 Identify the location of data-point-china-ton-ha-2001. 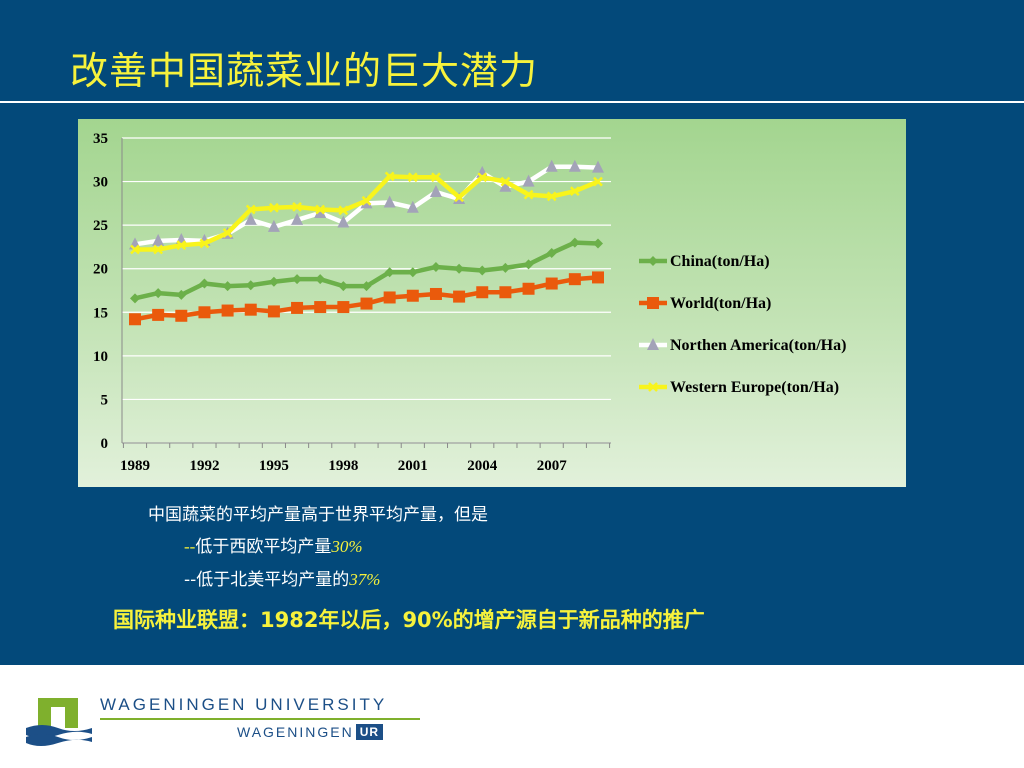
(412, 272).